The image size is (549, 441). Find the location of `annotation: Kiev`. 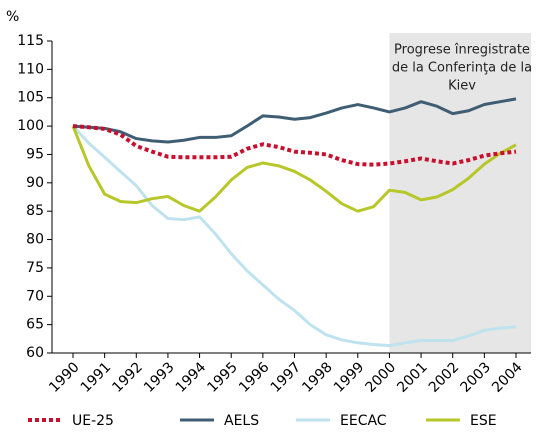

annotation: Kiev is located at coordinates (462, 86).